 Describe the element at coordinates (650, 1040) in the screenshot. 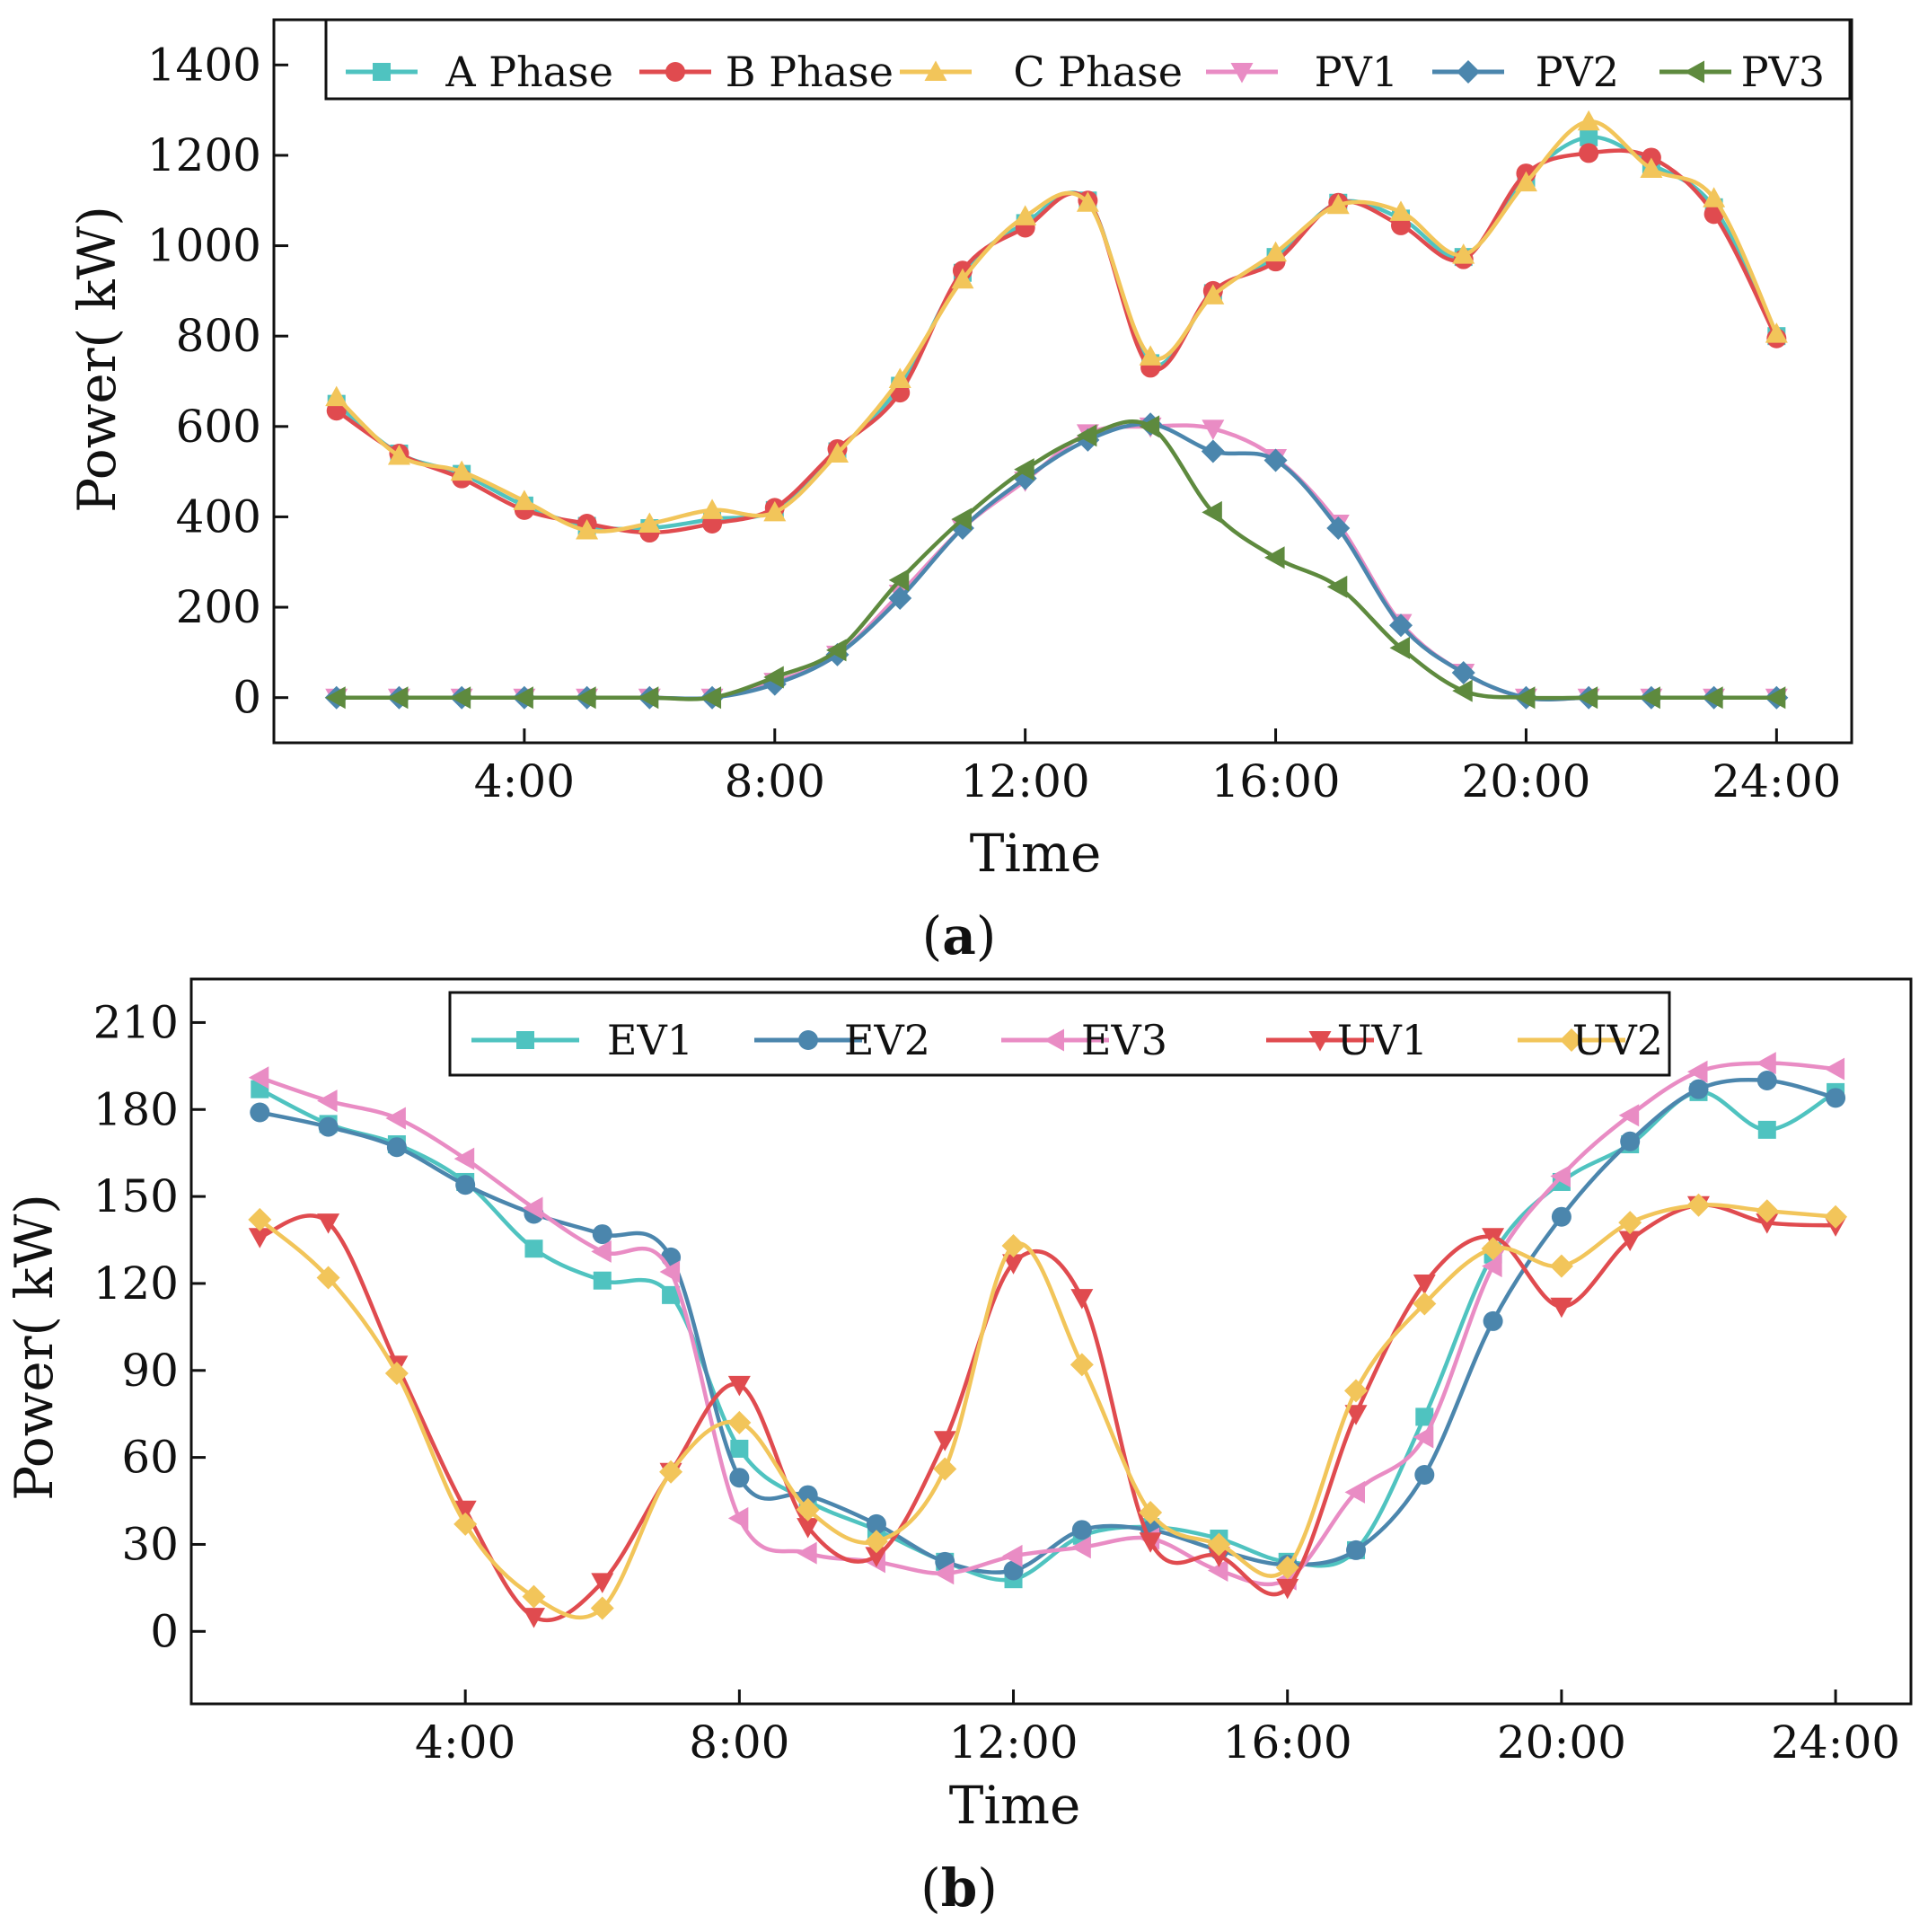

I see `legend-label-b-0: EV1` at that location.